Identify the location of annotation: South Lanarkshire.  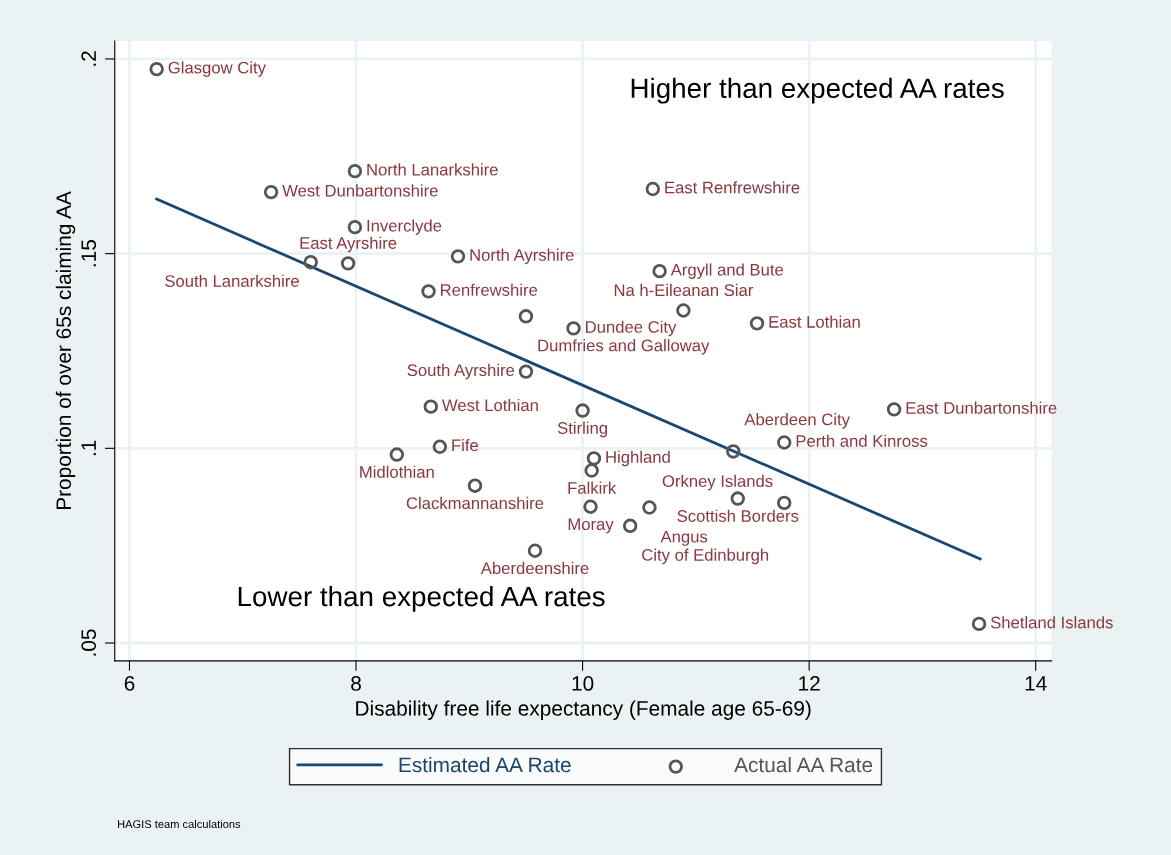
(232, 280).